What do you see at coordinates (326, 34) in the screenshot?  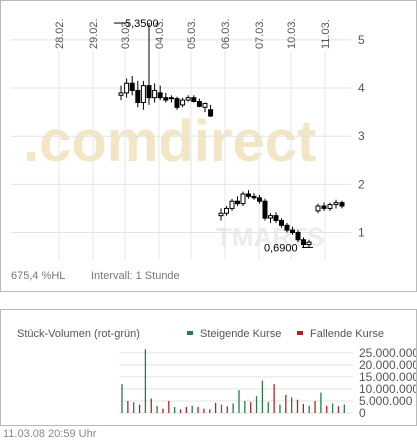 I see `x-tick-label: 11.03.` at bounding box center [326, 34].